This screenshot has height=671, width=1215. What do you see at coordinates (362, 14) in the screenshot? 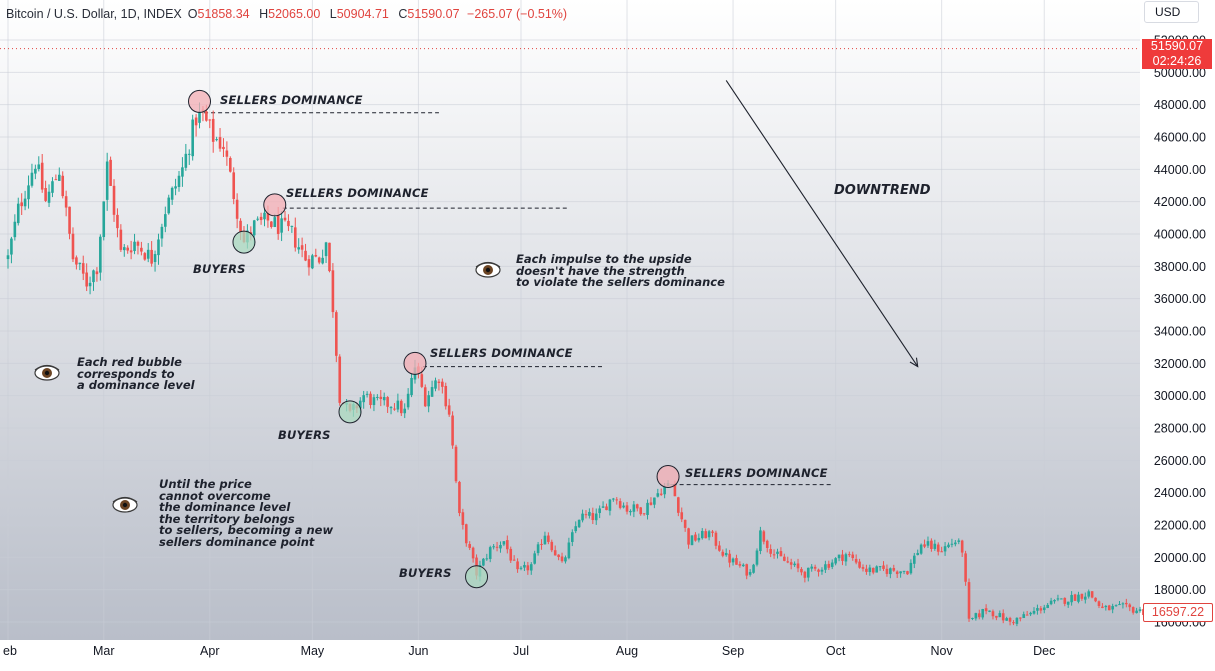
I see `low-value: 50904.71` at bounding box center [362, 14].